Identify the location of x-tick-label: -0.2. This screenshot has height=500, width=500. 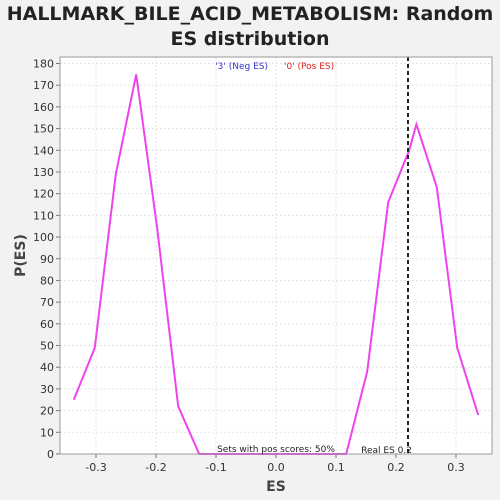
(155, 467).